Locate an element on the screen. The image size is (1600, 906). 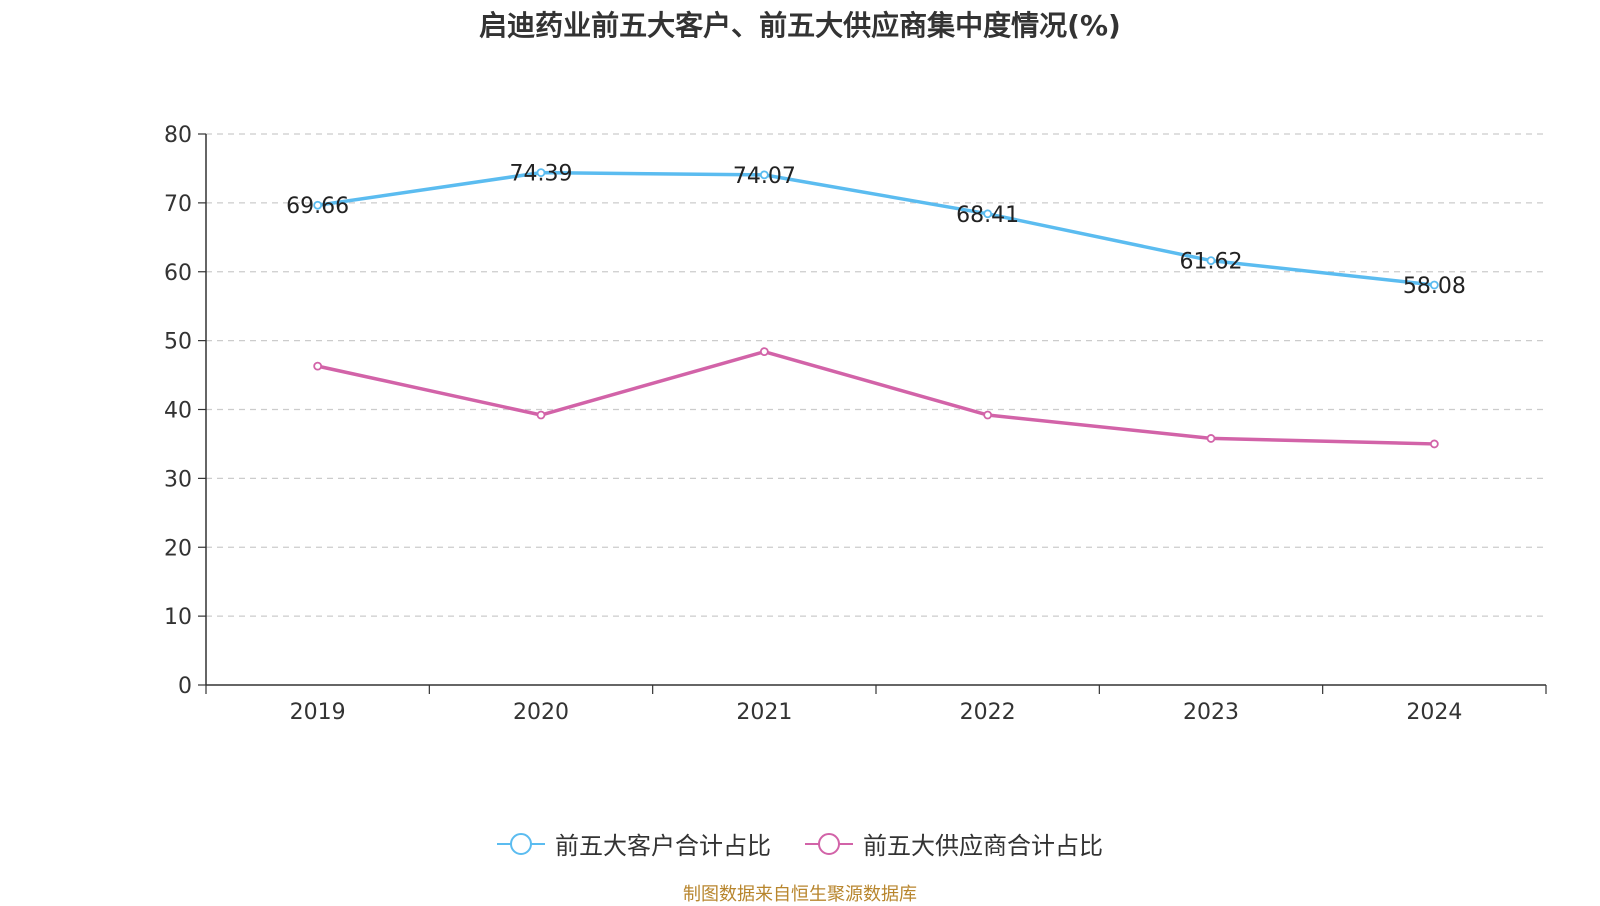
y-tick-label: 10 is located at coordinates (178, 617).